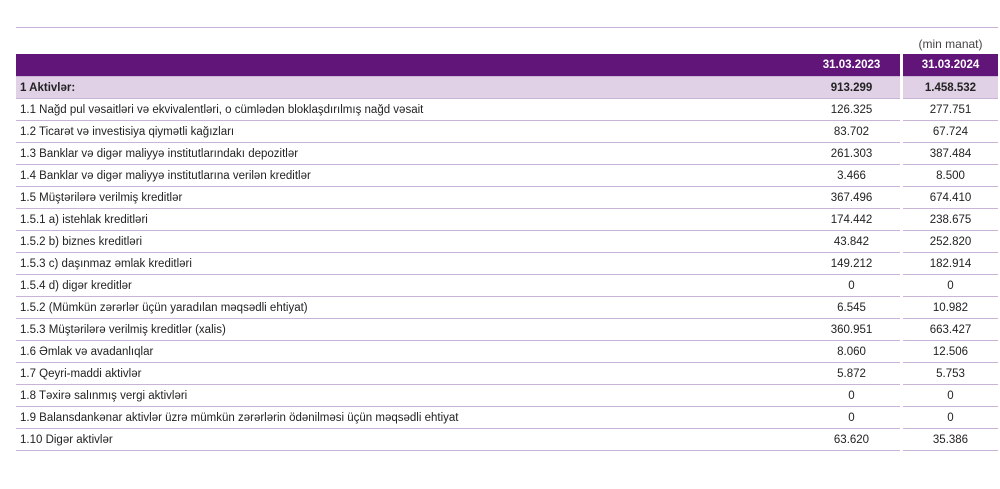 This screenshot has height=489, width=1000. I want to click on table-row: 1.6 Əmlak və avadanlıqlar 8.060 12.506, so click(507, 351).